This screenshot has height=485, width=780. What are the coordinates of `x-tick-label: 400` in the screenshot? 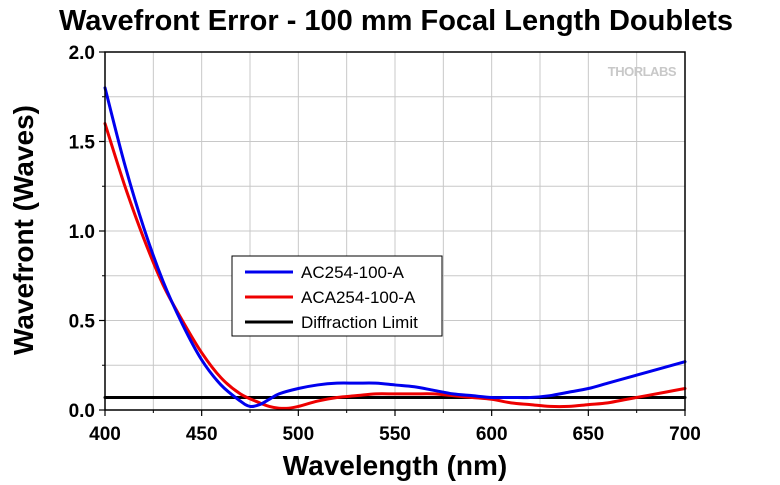 It's located at (105, 434).